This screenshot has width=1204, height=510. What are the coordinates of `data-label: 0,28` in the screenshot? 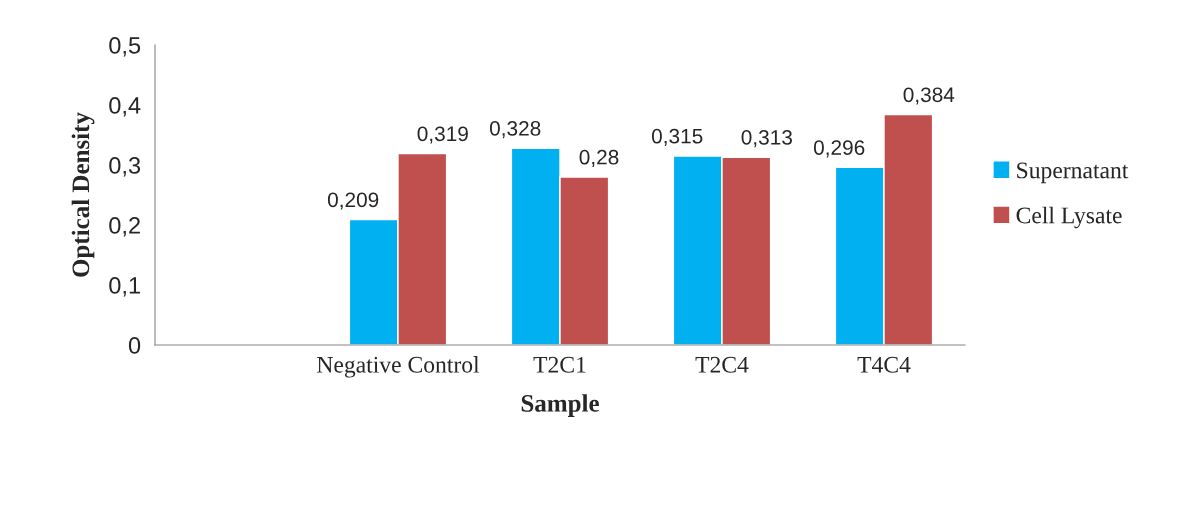 It's located at (599, 158).